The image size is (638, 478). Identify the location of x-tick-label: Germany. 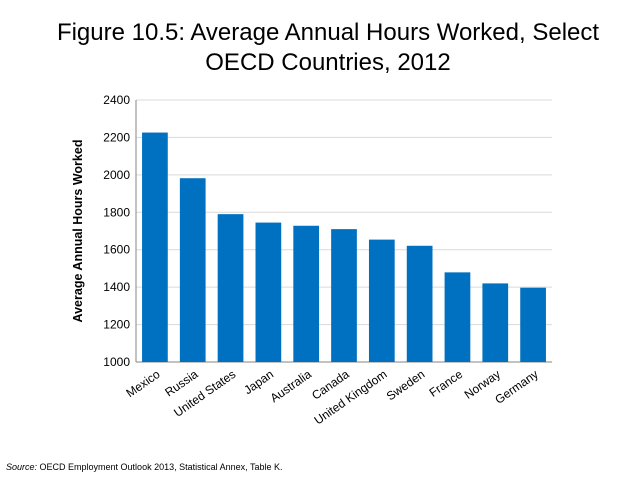
(516, 387).